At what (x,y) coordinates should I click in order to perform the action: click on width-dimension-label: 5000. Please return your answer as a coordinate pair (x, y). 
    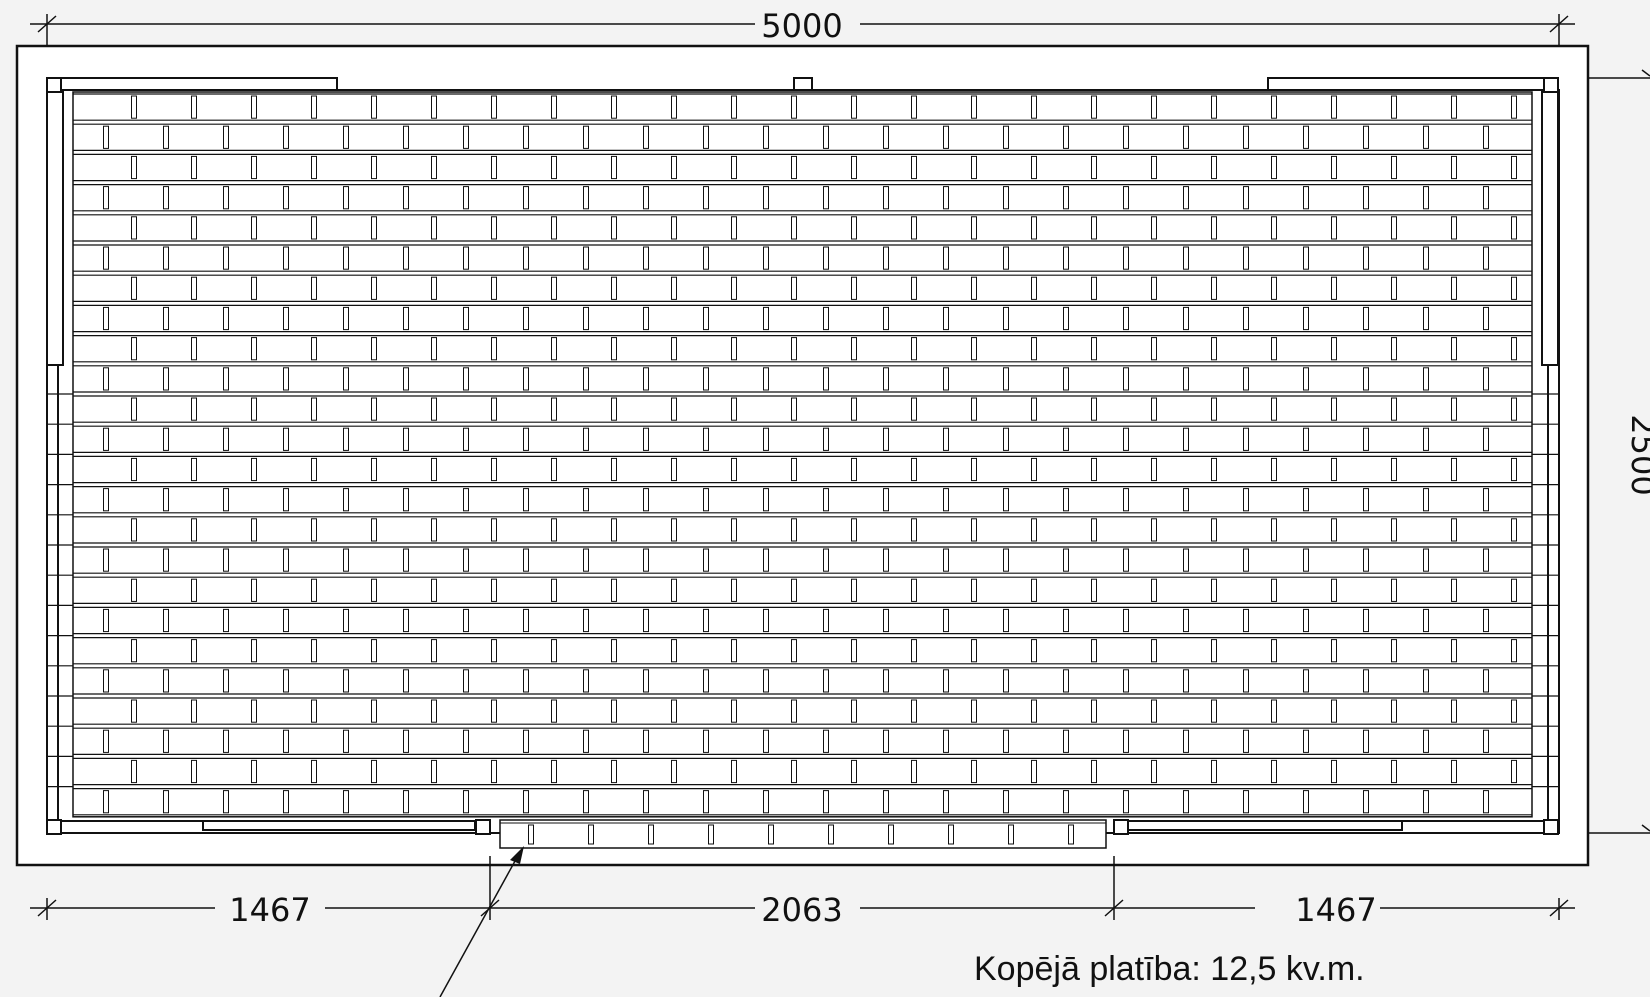
    Looking at the image, I should click on (801, 26).